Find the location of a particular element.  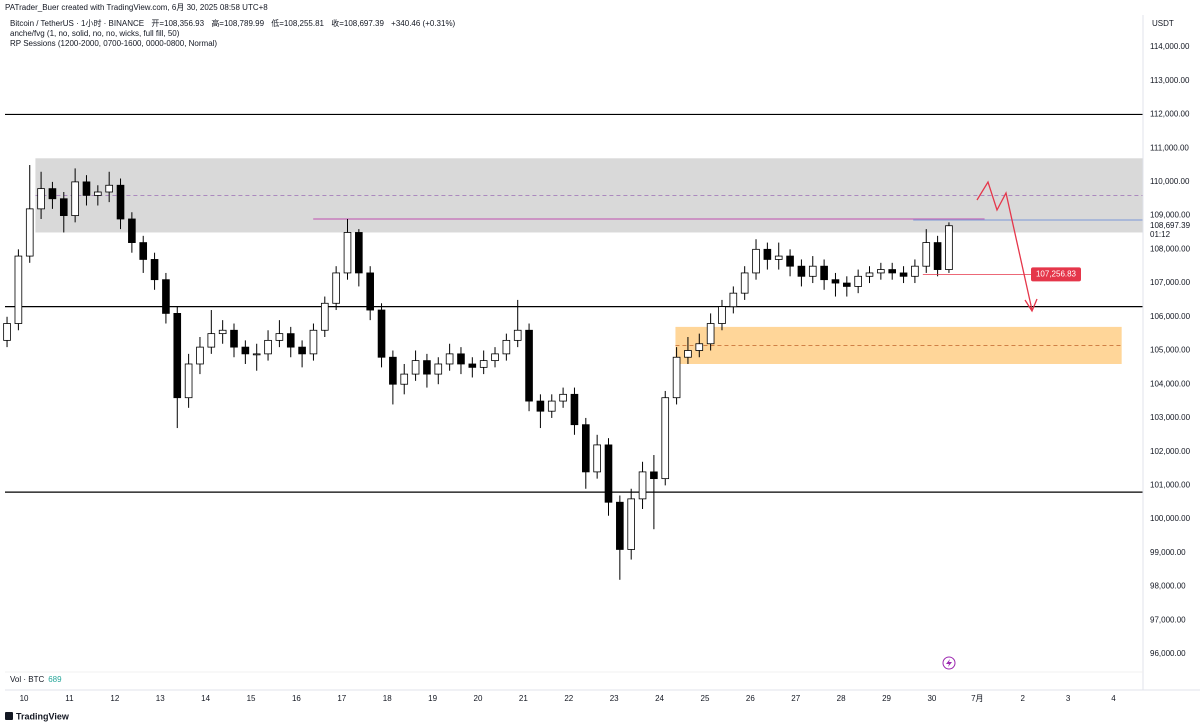

alert-label-box is located at coordinates (1056, 274).